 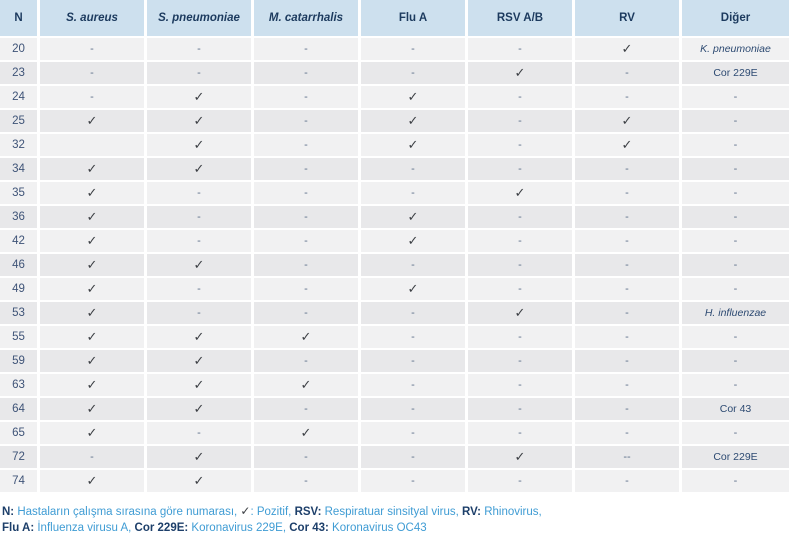 What do you see at coordinates (307, 19) in the screenshot?
I see `column-header-m-catarrhalis: M. catarrhalis` at bounding box center [307, 19].